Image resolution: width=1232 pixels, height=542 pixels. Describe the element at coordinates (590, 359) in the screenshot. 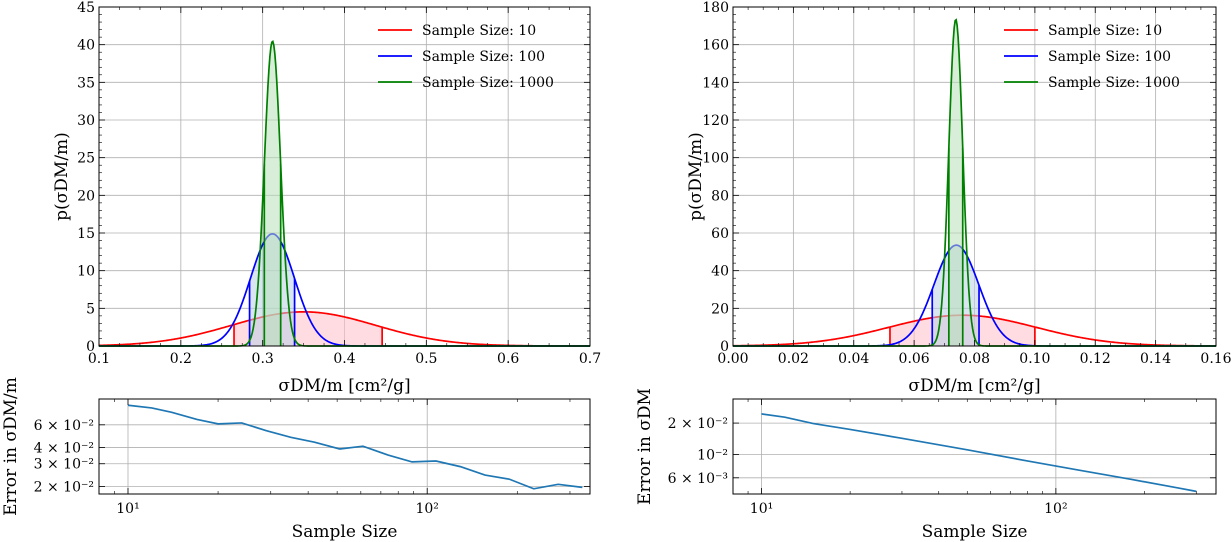

I see `x-tick-label: 0.7` at that location.